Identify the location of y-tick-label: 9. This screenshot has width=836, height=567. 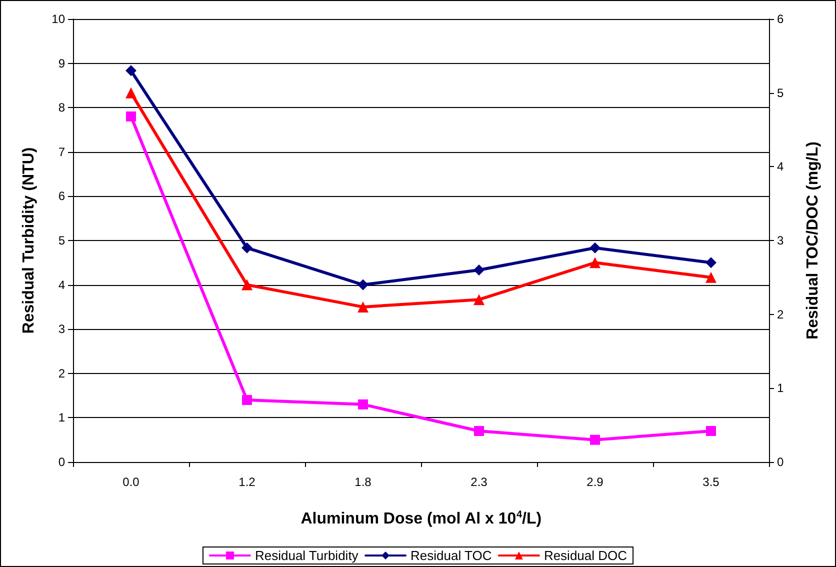
(62, 63).